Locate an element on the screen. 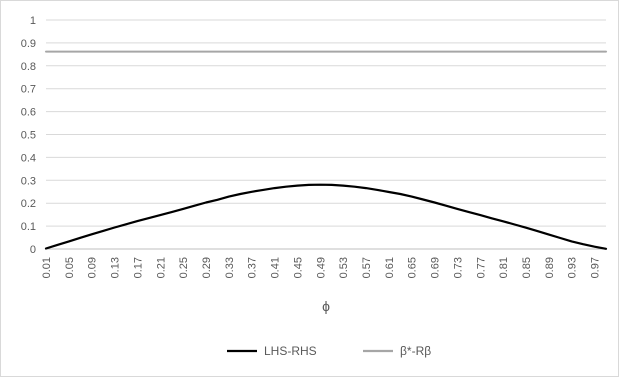 The width and height of the screenshot is (619, 377). x-tick-label: 0.05 is located at coordinates (70, 267).